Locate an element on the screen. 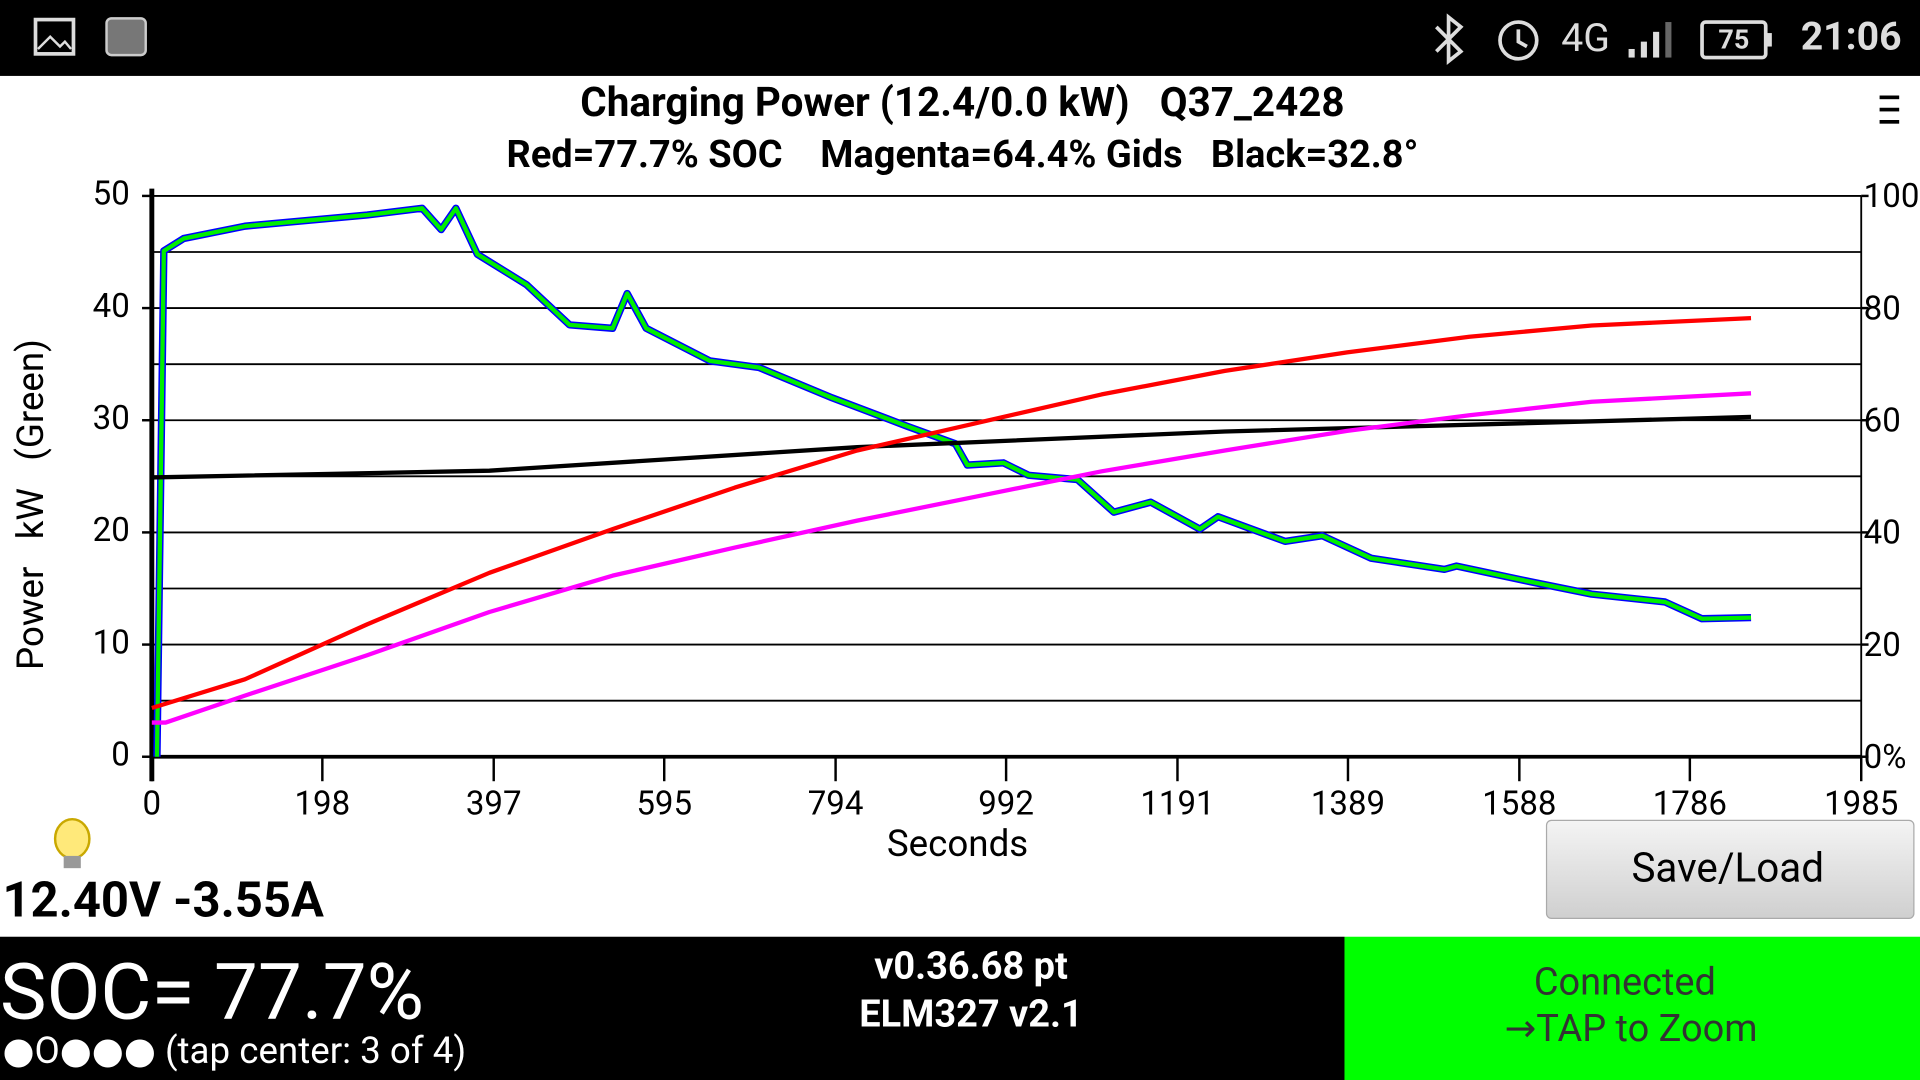  voltage-readout: 12.40V -3.55A is located at coordinates (163, 900).